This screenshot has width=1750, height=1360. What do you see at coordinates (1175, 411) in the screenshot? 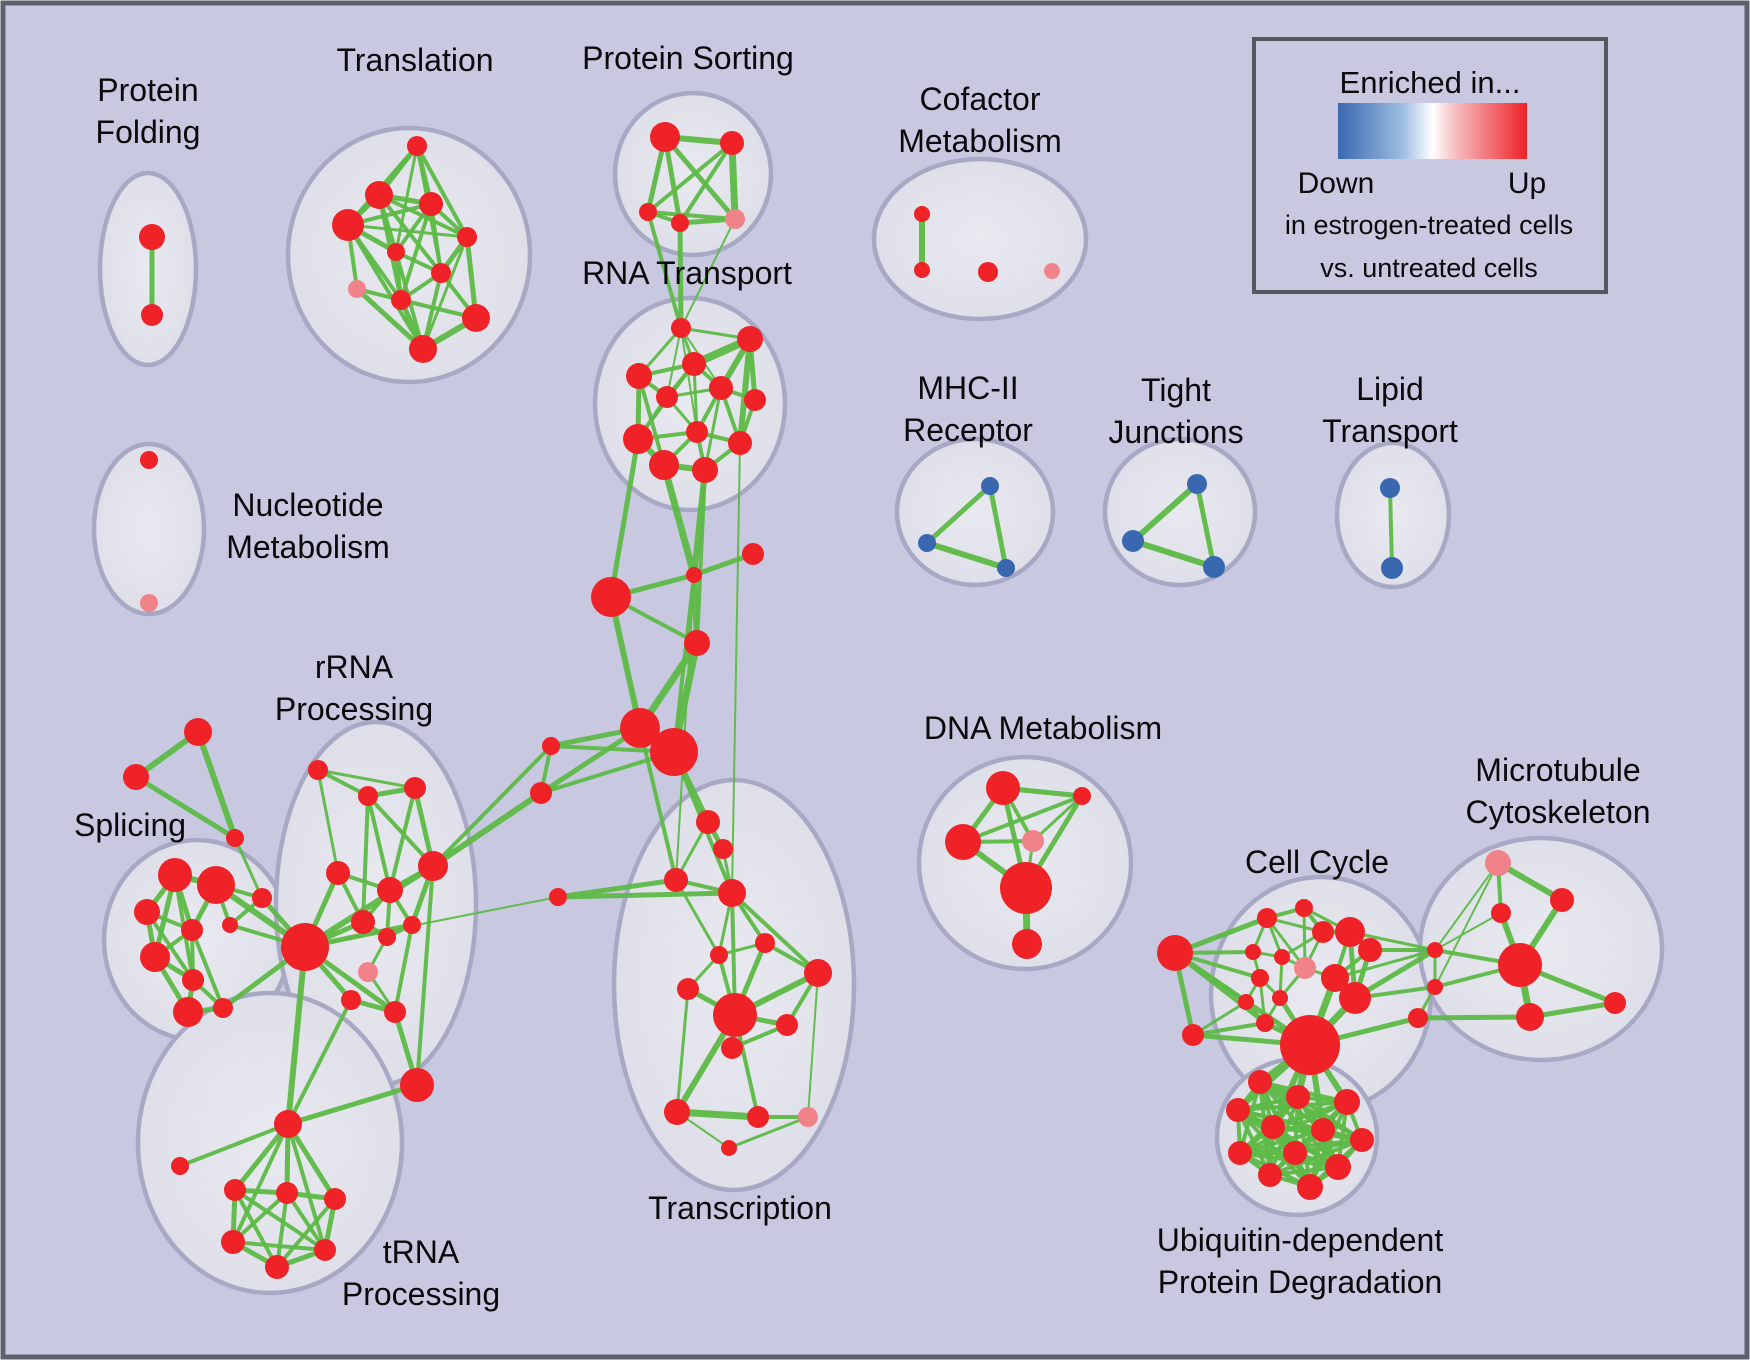
I see `cluster-label-tight-junctions: Tight Junctions` at bounding box center [1175, 411].